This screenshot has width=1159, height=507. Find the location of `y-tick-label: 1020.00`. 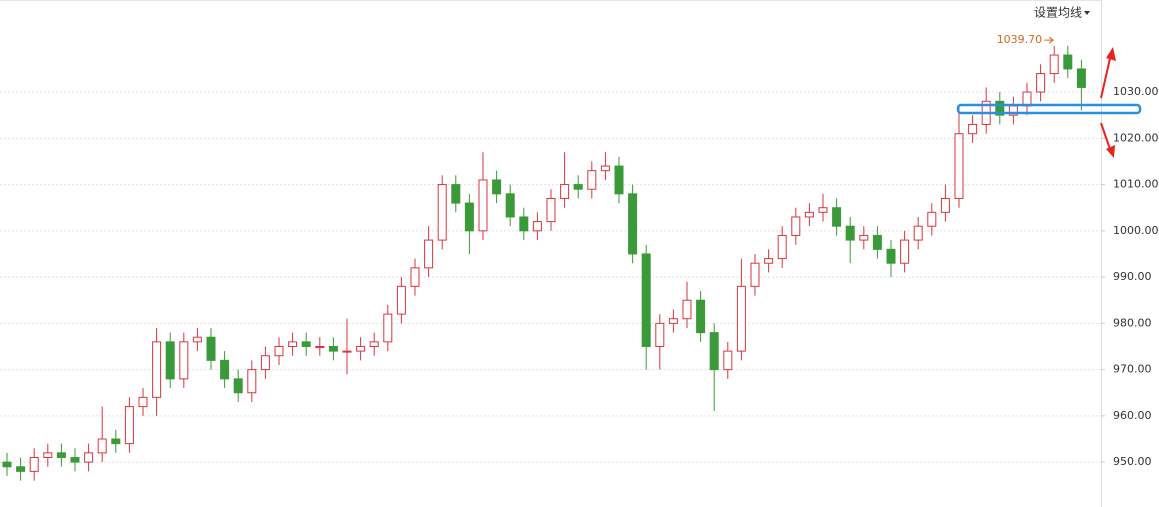

y-tick-label: 1020.00 is located at coordinates (1136, 137).